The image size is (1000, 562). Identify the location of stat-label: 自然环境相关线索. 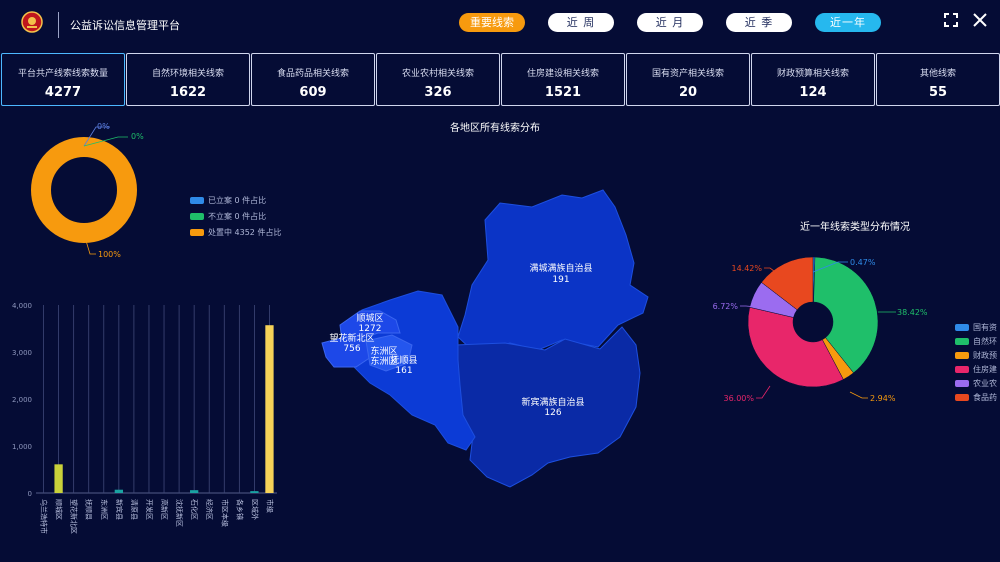
(187, 74).